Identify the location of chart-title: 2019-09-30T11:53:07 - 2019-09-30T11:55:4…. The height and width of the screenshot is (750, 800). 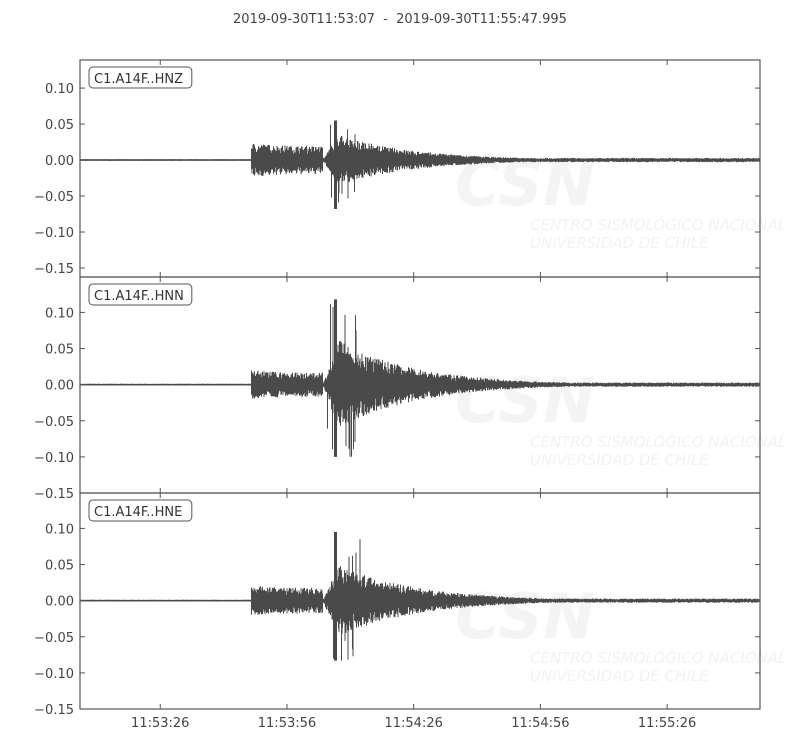
(400, 19).